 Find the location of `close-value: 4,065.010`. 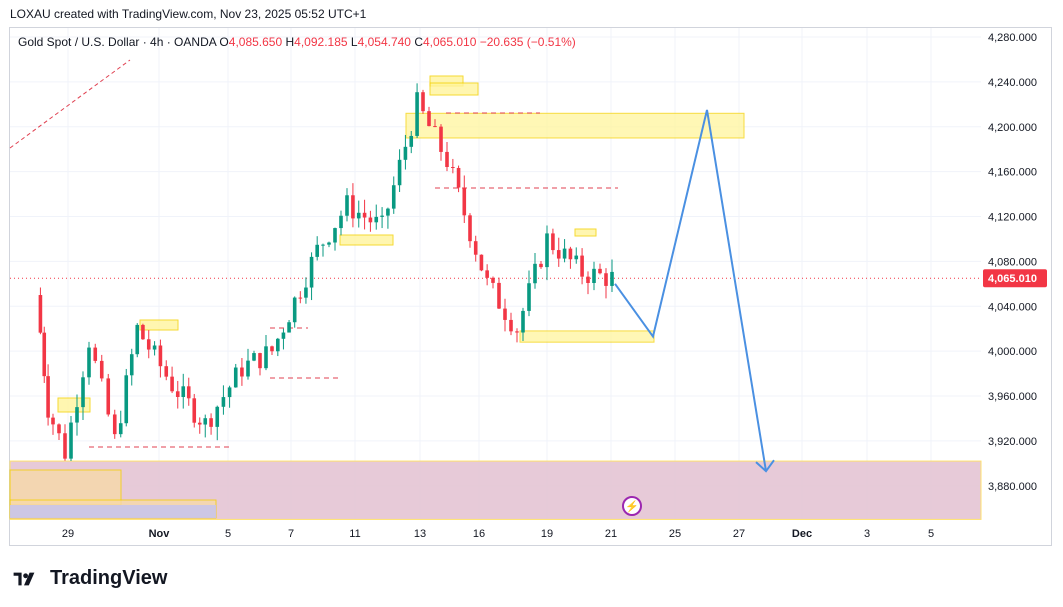

close-value: 4,065.010 is located at coordinates (450, 42).